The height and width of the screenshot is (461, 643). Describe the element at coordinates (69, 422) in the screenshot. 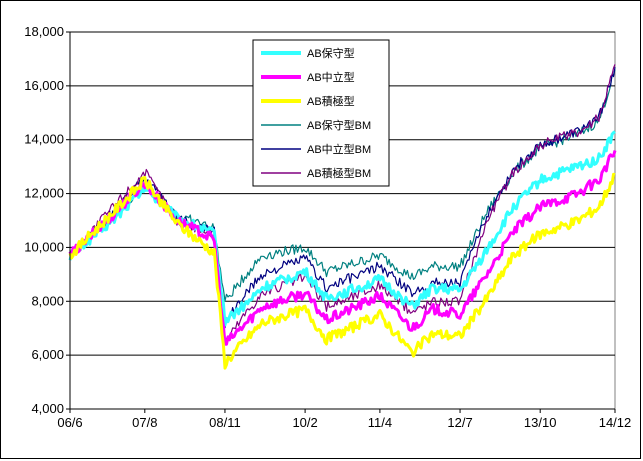

I see `x-tick-label: 06/6` at that location.